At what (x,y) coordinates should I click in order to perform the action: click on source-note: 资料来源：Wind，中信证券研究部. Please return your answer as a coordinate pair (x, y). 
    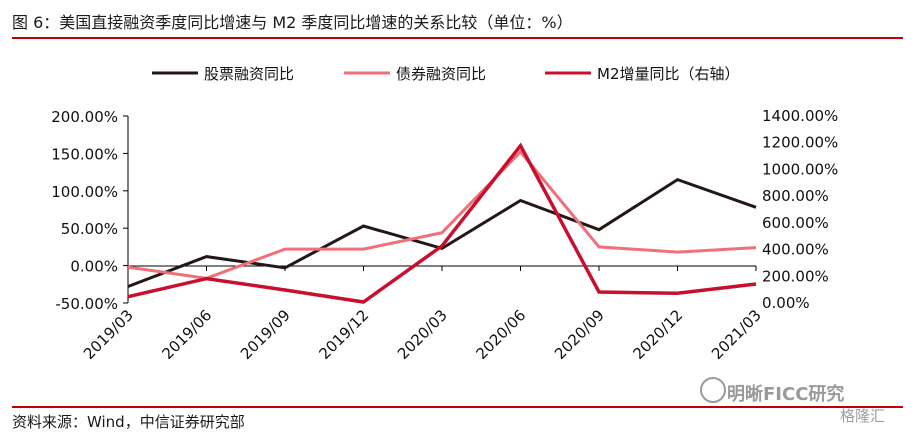
    Looking at the image, I should click on (128, 422).